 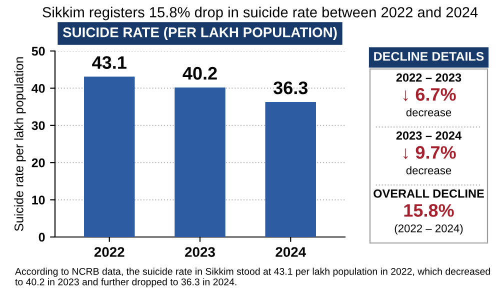 I want to click on text: OVERALL DECLINE, so click(x=429, y=193).